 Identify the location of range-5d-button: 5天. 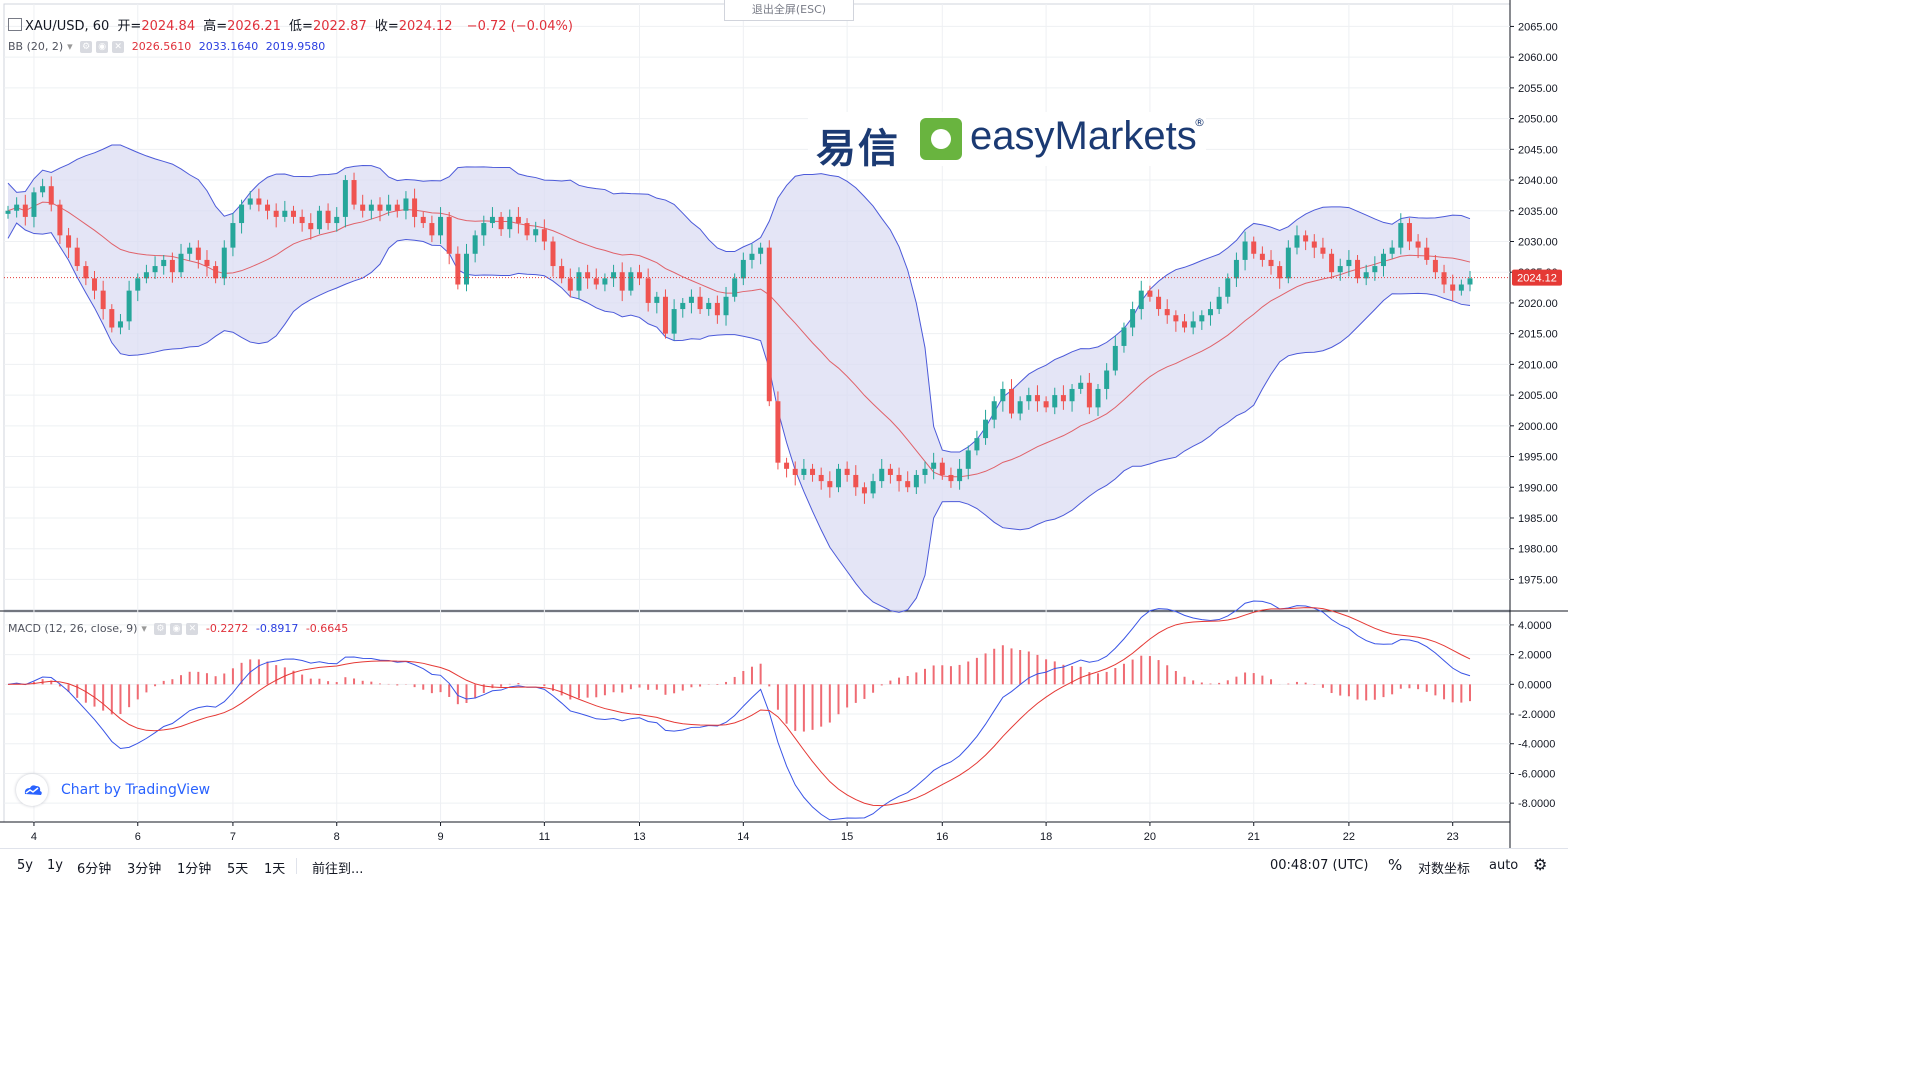
(238, 869).